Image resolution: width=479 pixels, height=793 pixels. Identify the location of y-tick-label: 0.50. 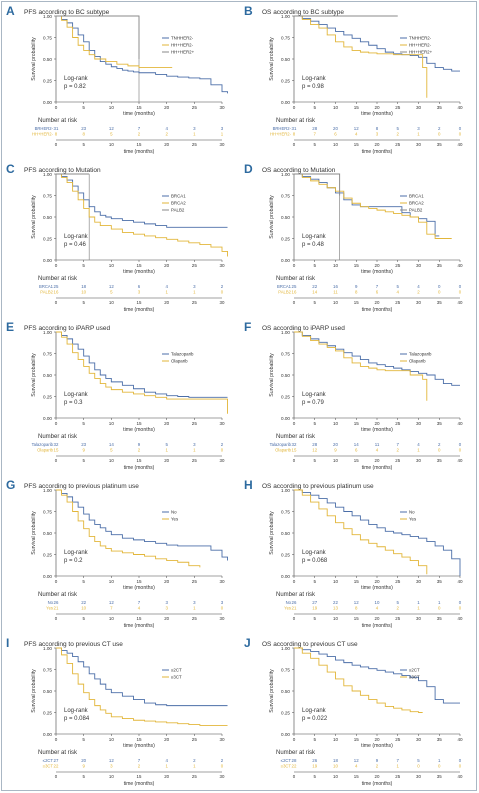
(47, 59).